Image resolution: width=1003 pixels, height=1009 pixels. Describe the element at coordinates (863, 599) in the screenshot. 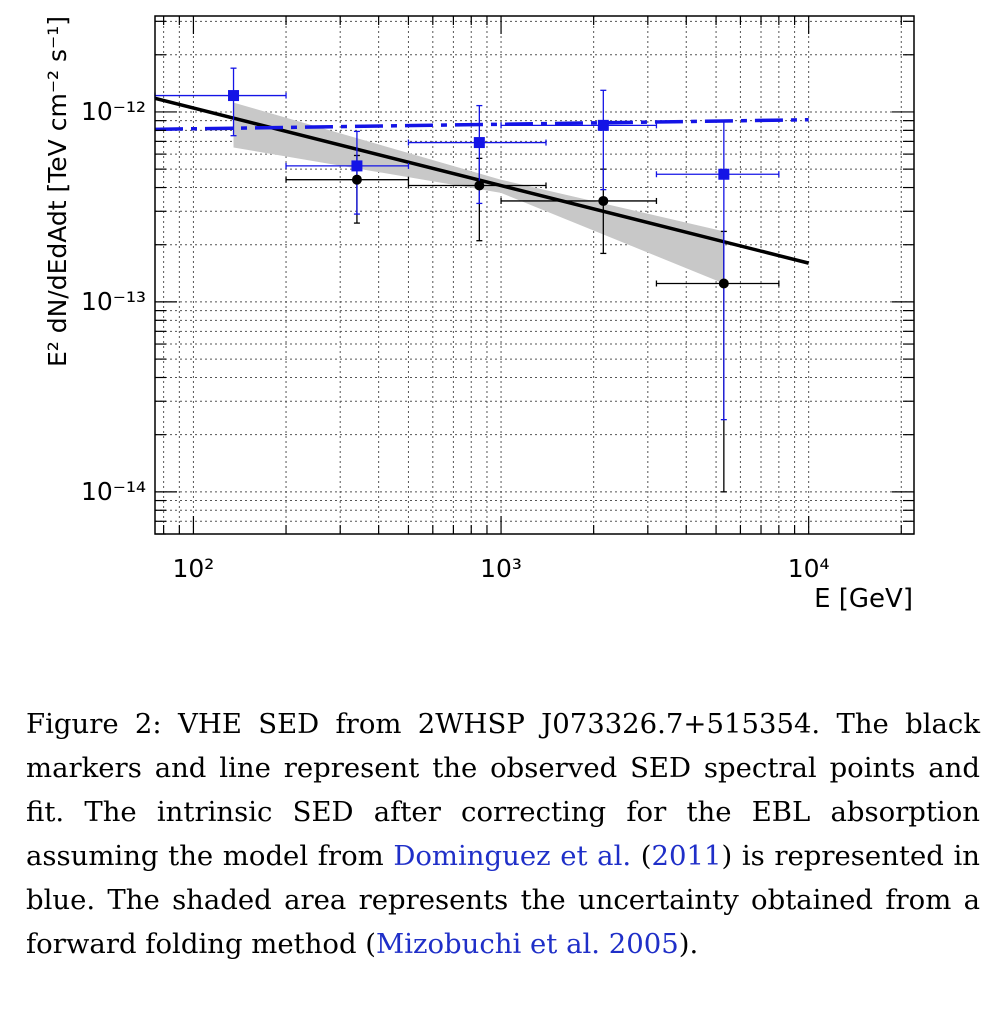

I see `x-axis-label: E [GeV]` at that location.